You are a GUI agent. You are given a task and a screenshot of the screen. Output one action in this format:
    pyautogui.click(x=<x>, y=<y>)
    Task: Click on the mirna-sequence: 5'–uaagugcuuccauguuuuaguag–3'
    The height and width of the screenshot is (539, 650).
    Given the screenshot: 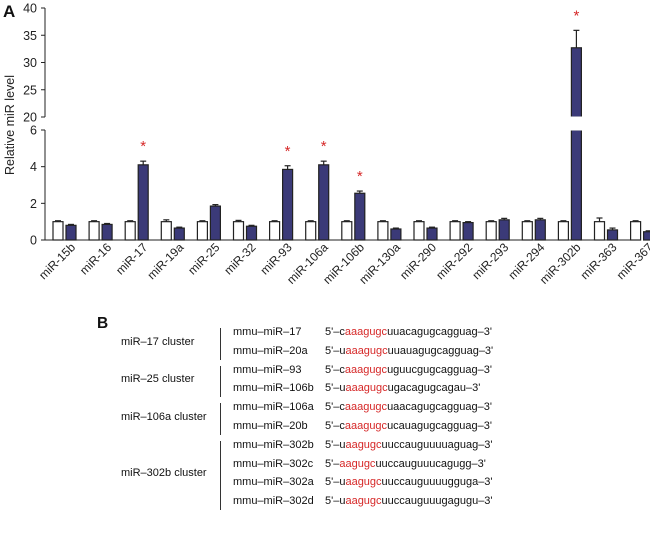 What is the action you would take?
    pyautogui.click(x=409, y=445)
    